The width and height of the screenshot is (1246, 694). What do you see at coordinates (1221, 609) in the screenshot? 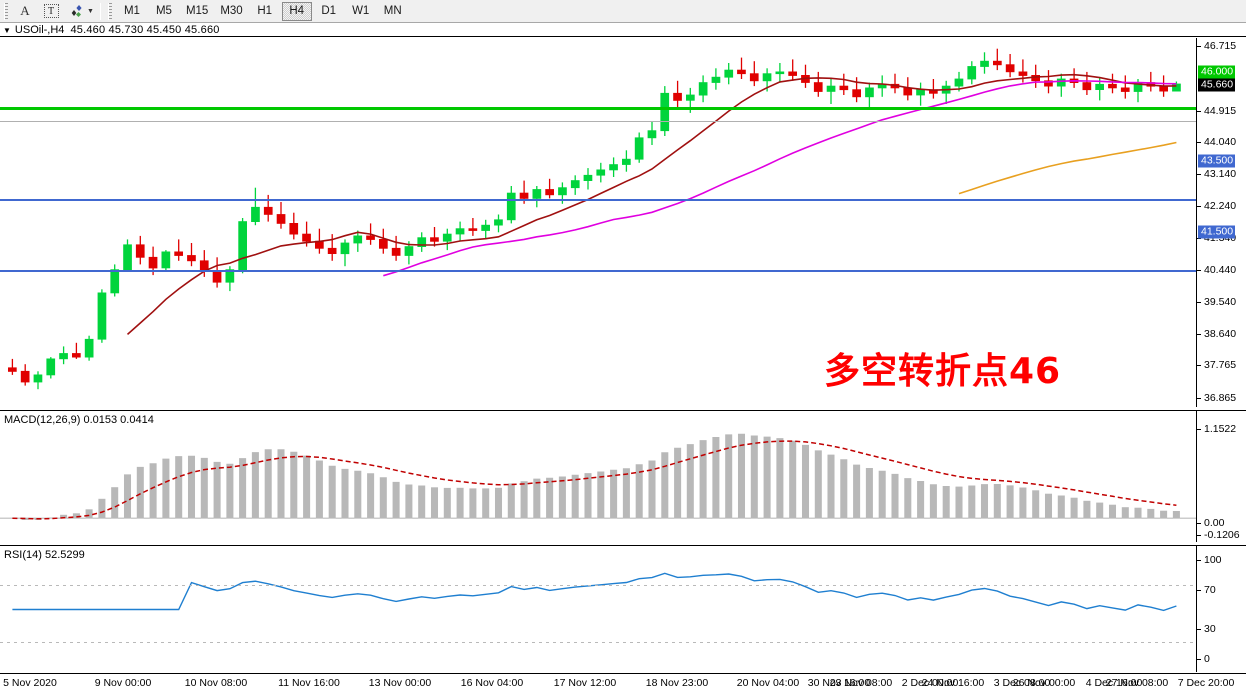
I see `rsi-axis: 100 70 30 0` at bounding box center [1221, 609].